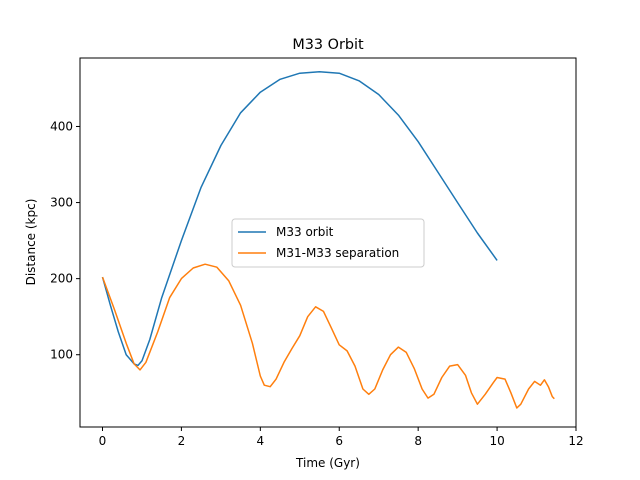 This screenshot has width=640, height=480. I want to click on y-tick-label: 300, so click(61, 203).